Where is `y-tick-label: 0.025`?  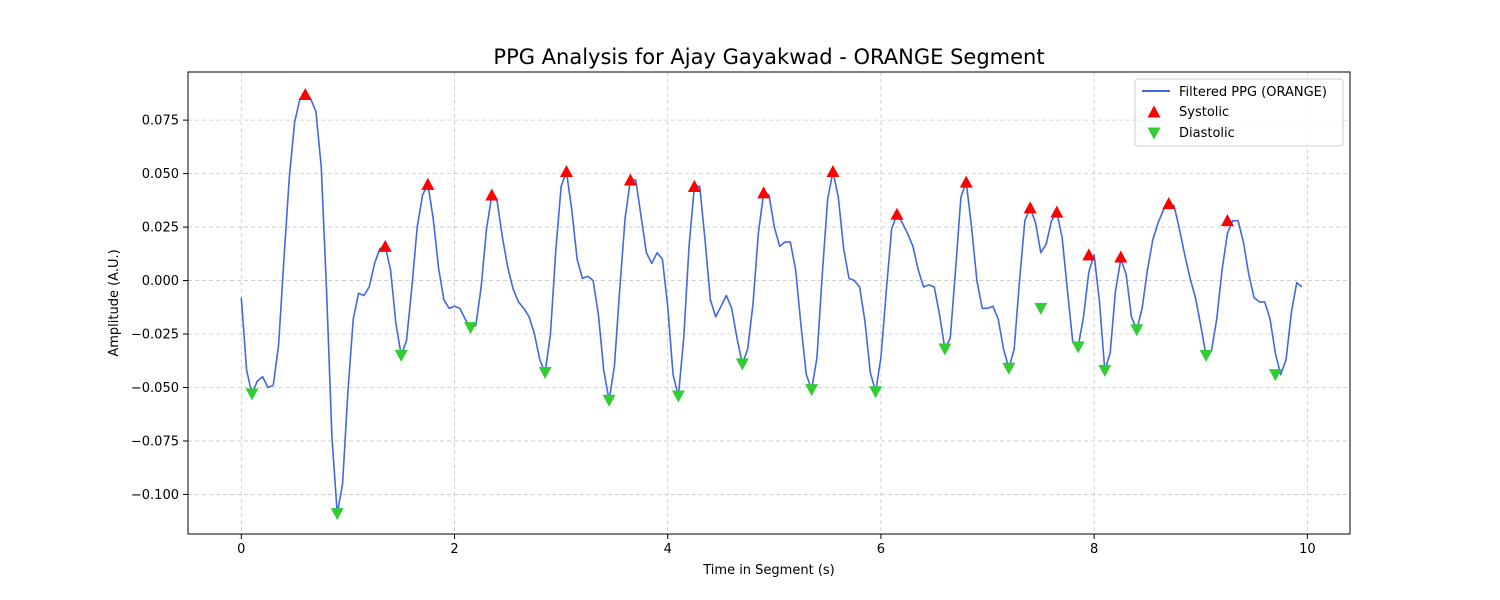 y-tick-label: 0.025 is located at coordinates (160, 228).